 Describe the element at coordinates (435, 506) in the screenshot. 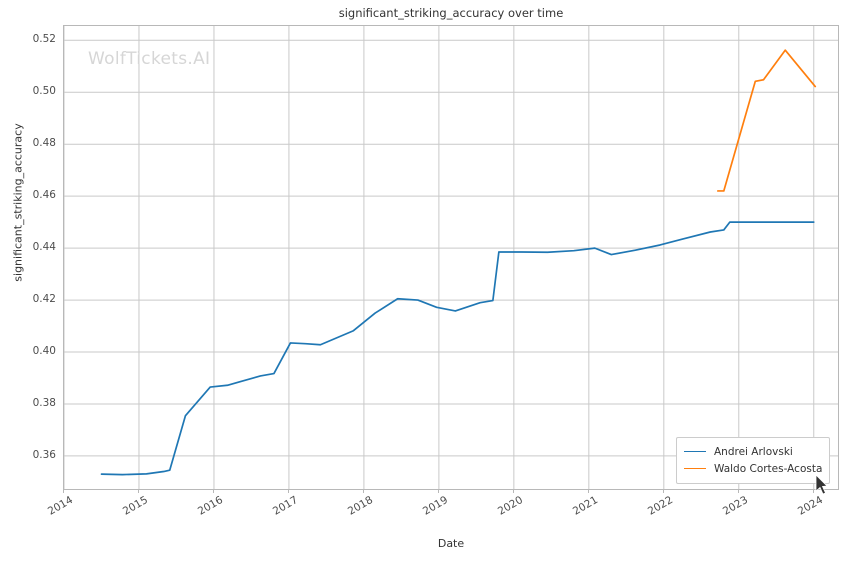

I see `x-tick-label: 2019` at that location.